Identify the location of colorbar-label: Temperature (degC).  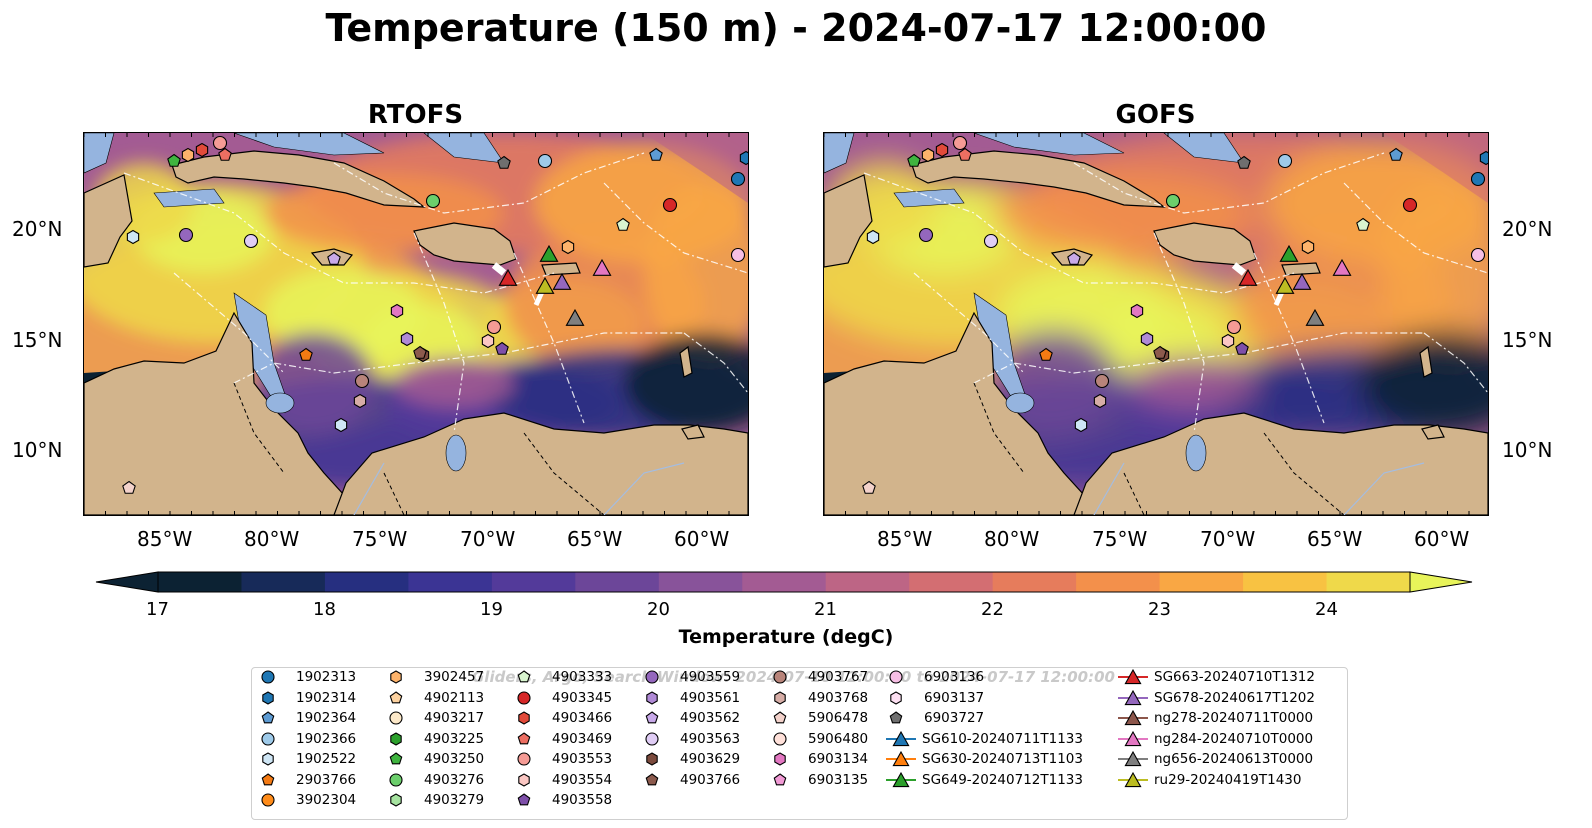
(786, 637).